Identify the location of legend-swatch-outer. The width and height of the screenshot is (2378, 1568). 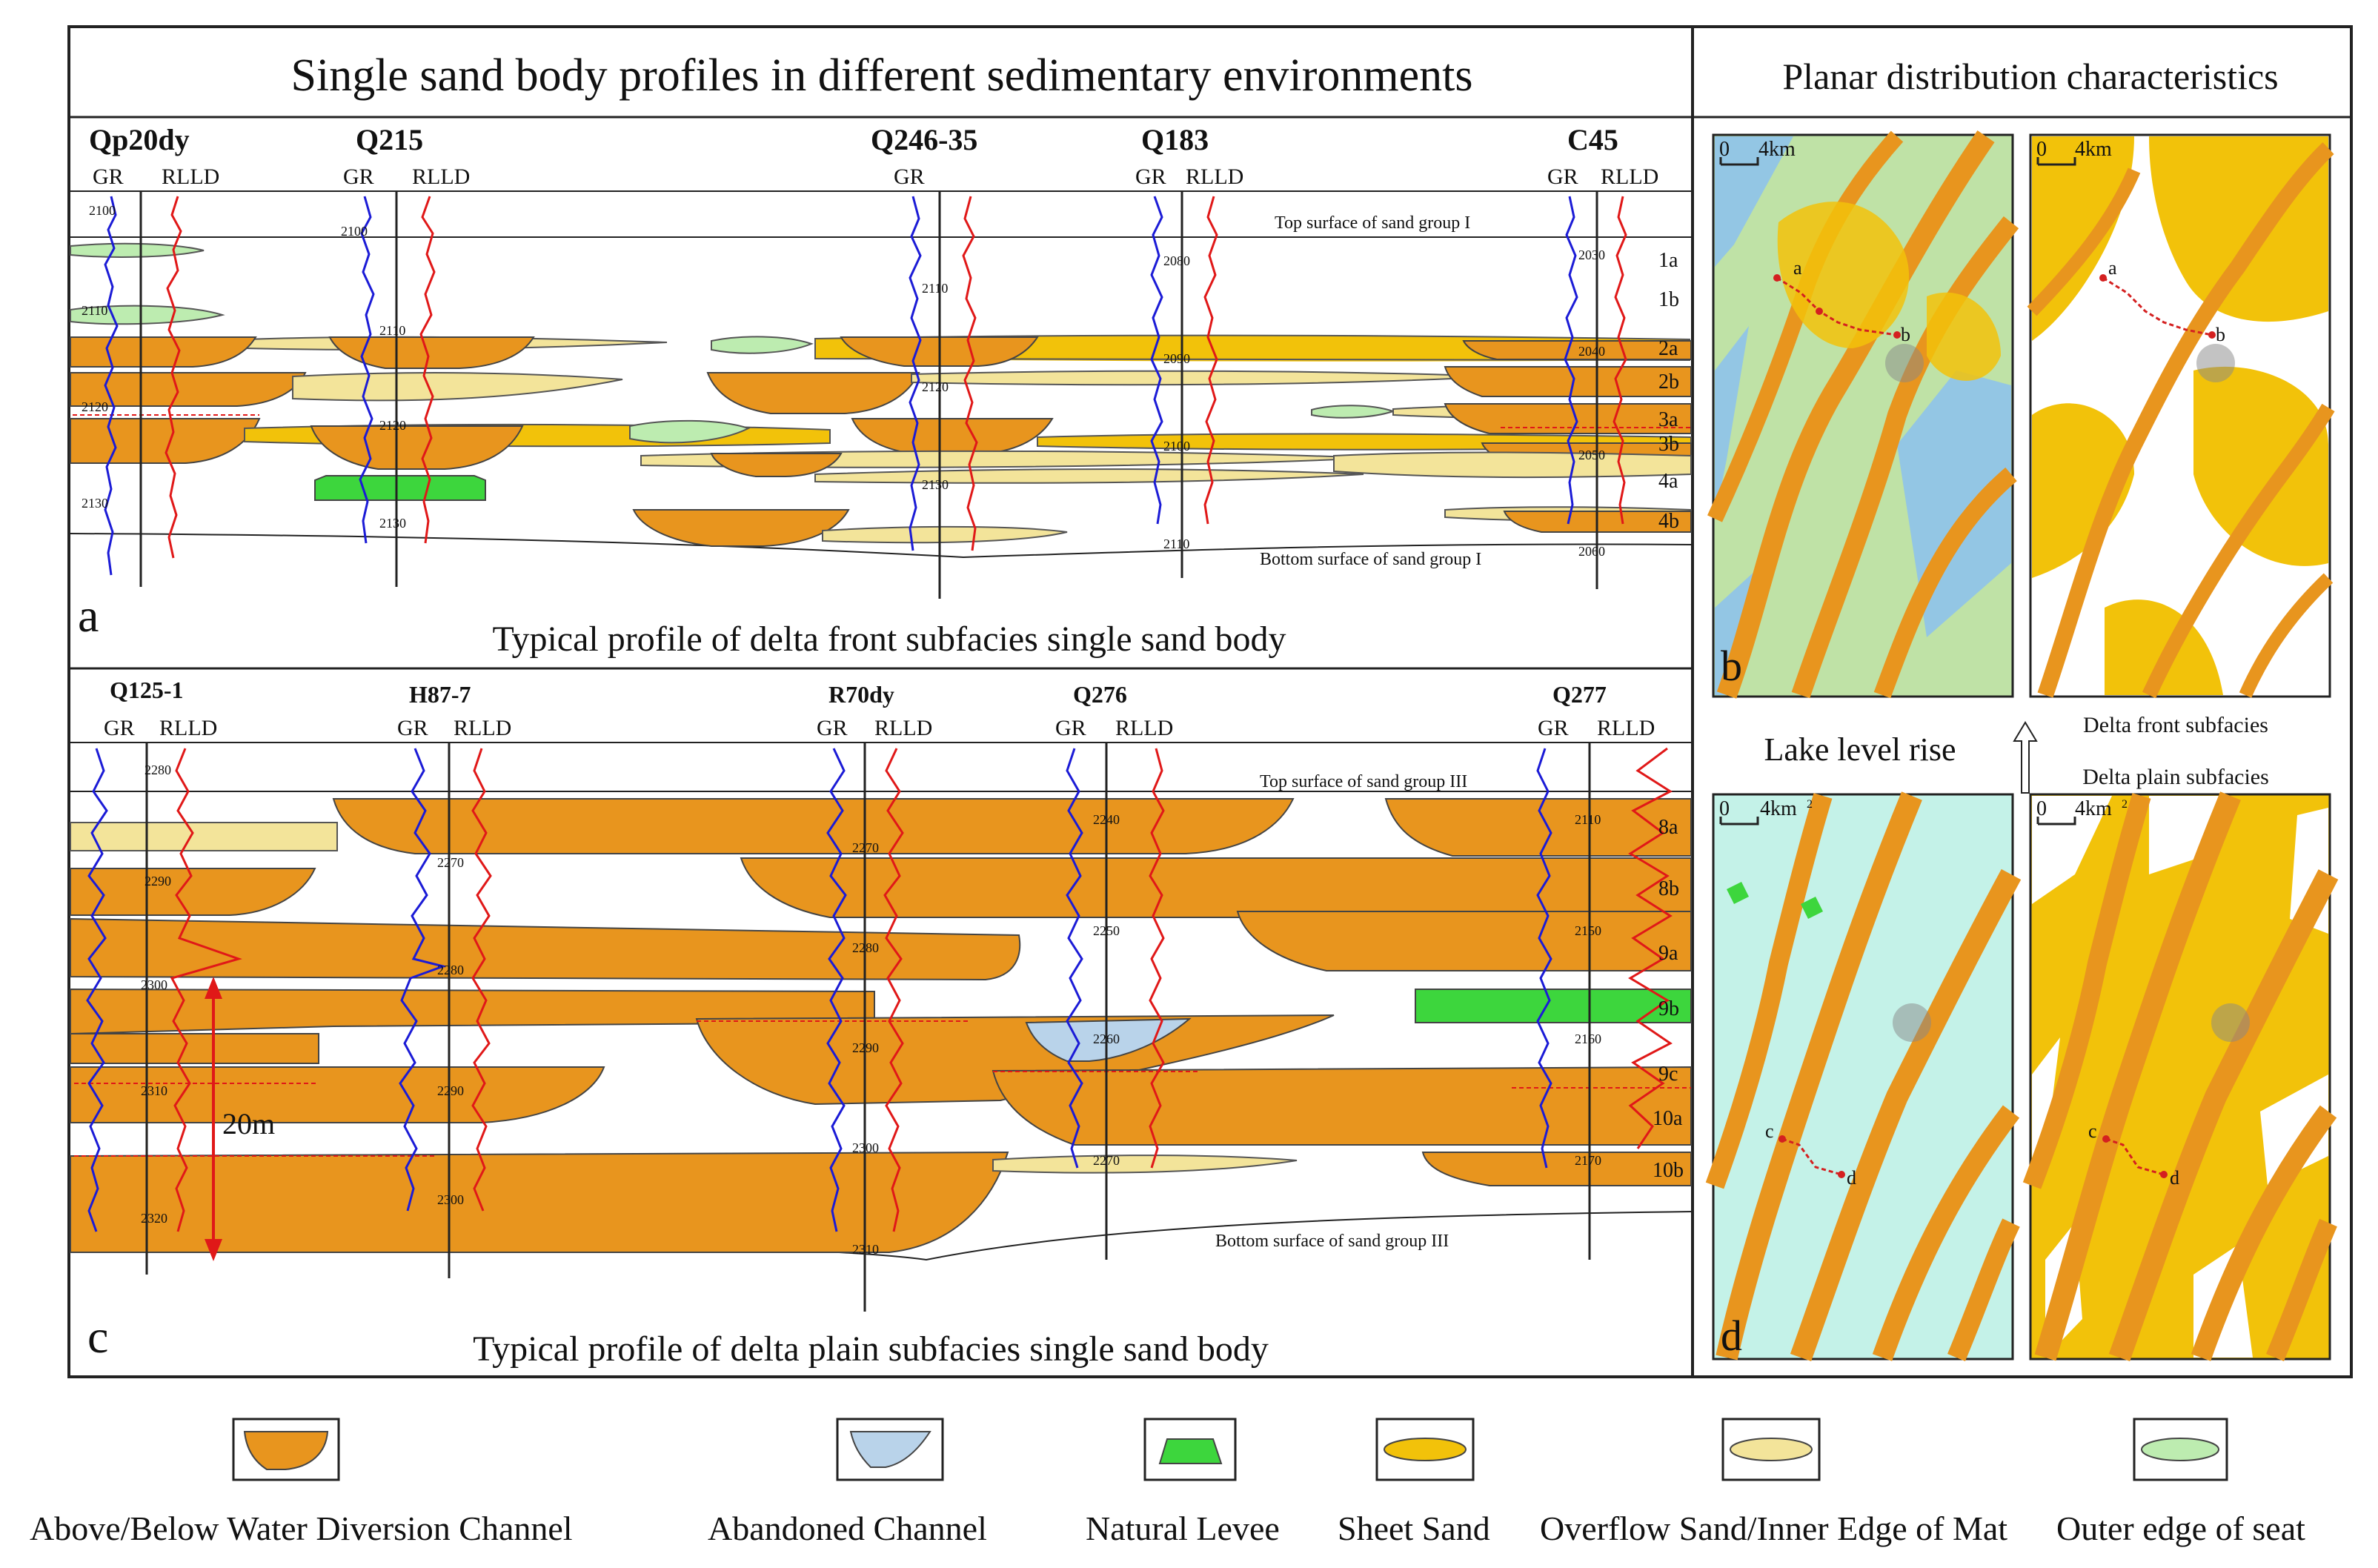
(2180, 1449).